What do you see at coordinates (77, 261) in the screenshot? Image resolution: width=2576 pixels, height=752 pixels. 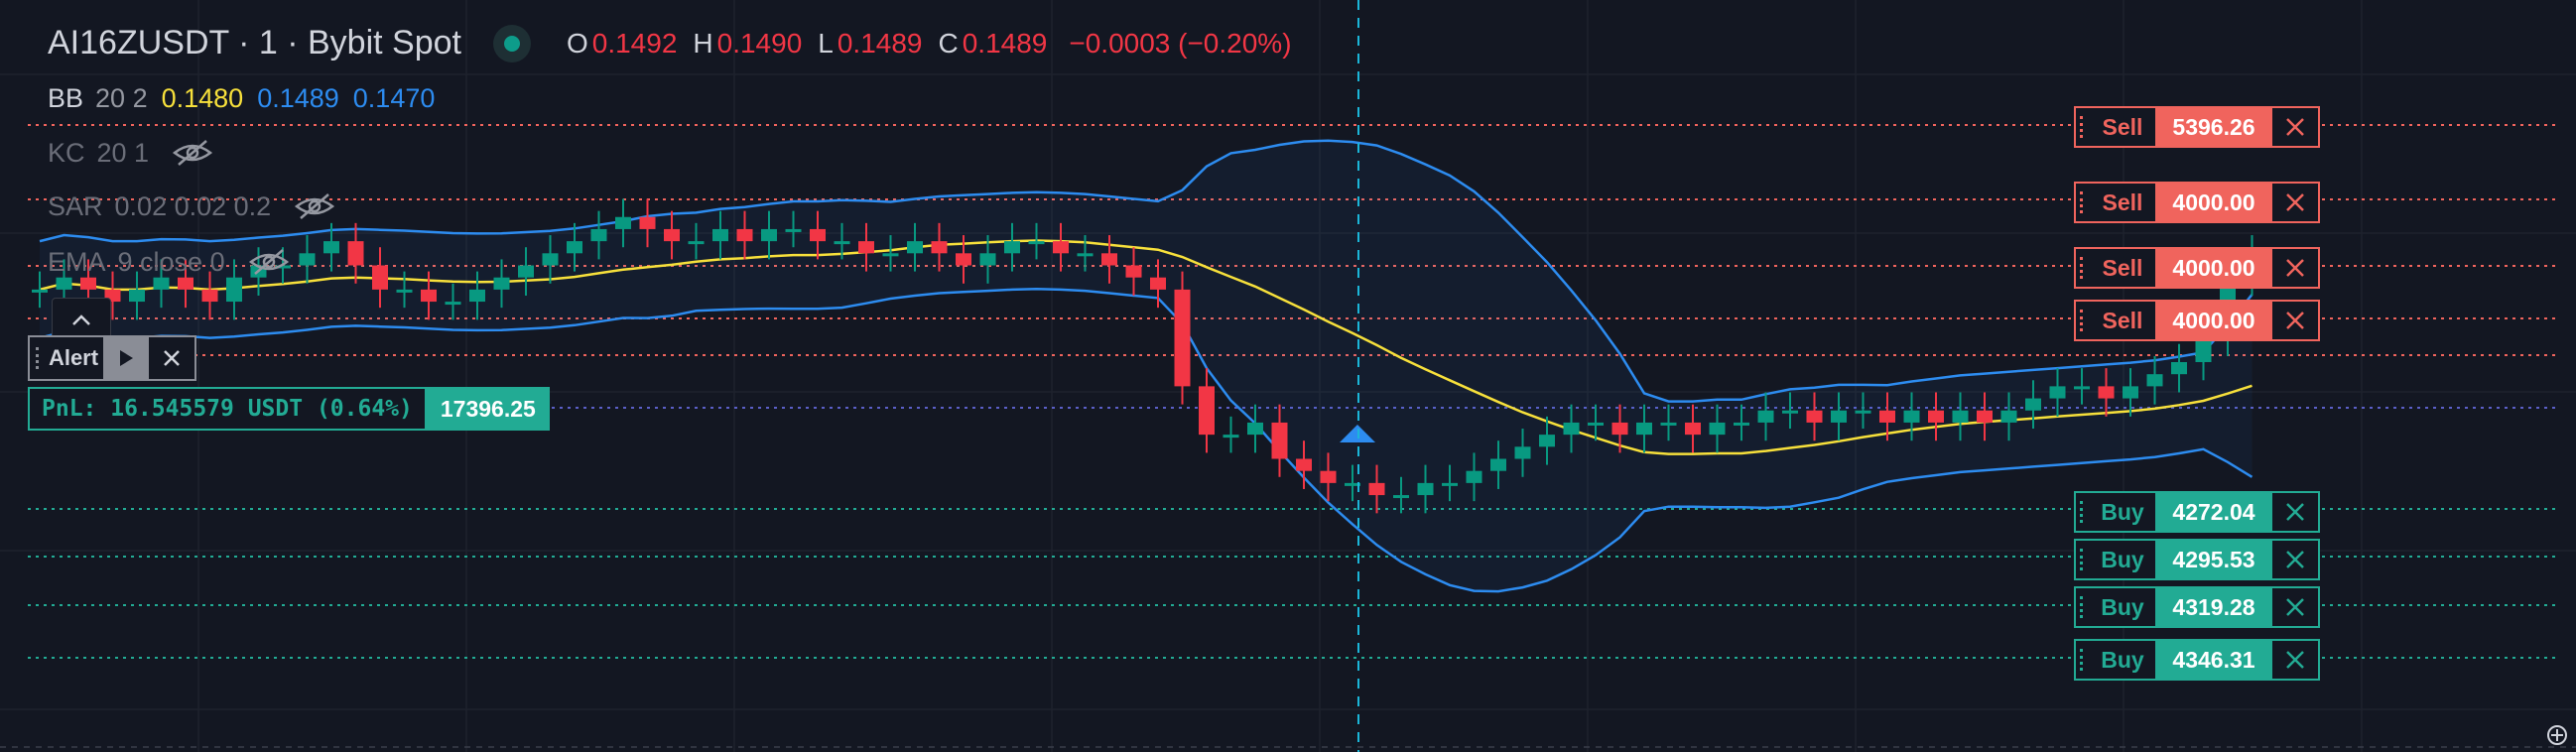 I see `ema-name: EMA` at bounding box center [77, 261].